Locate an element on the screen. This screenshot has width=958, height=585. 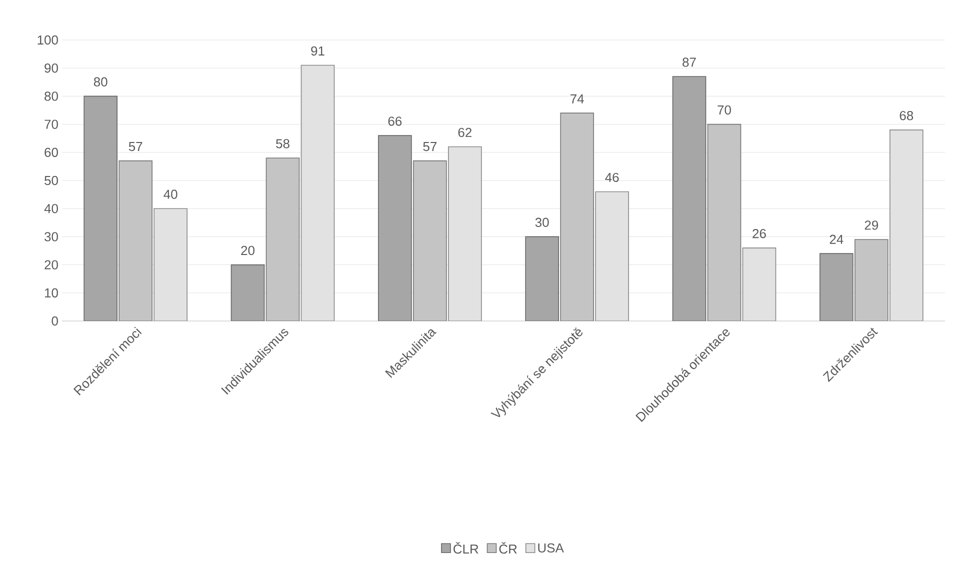
data-label: 74 is located at coordinates (577, 99).